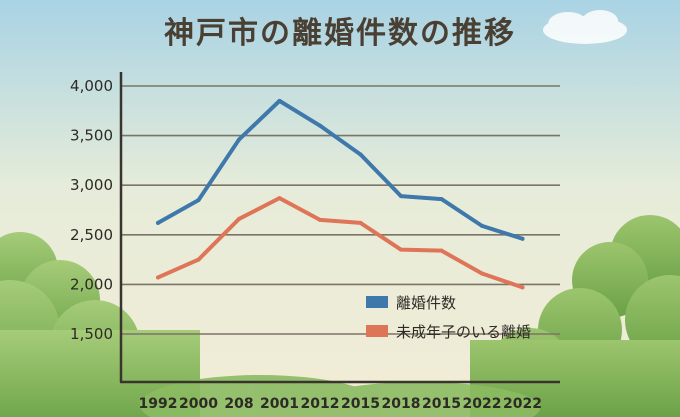 The height and width of the screenshot is (417, 680). I want to click on legend-label: 離婚件数, so click(426, 303).